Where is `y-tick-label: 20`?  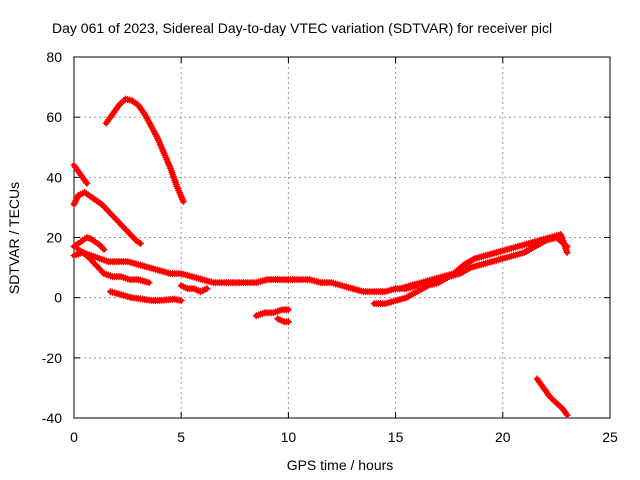 y-tick-label: 20 is located at coordinates (54, 238).